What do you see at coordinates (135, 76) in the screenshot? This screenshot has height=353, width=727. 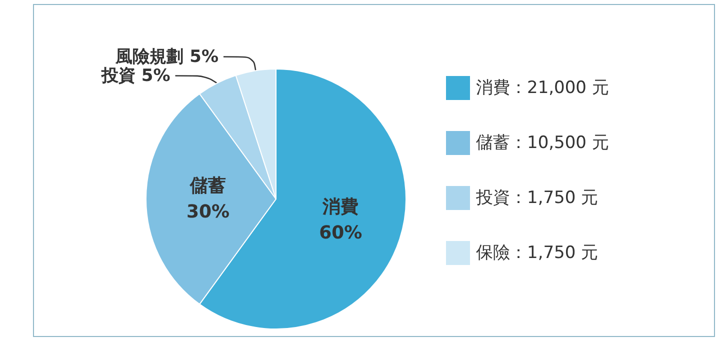 I see `data-label: 投資 5%` at bounding box center [135, 76].